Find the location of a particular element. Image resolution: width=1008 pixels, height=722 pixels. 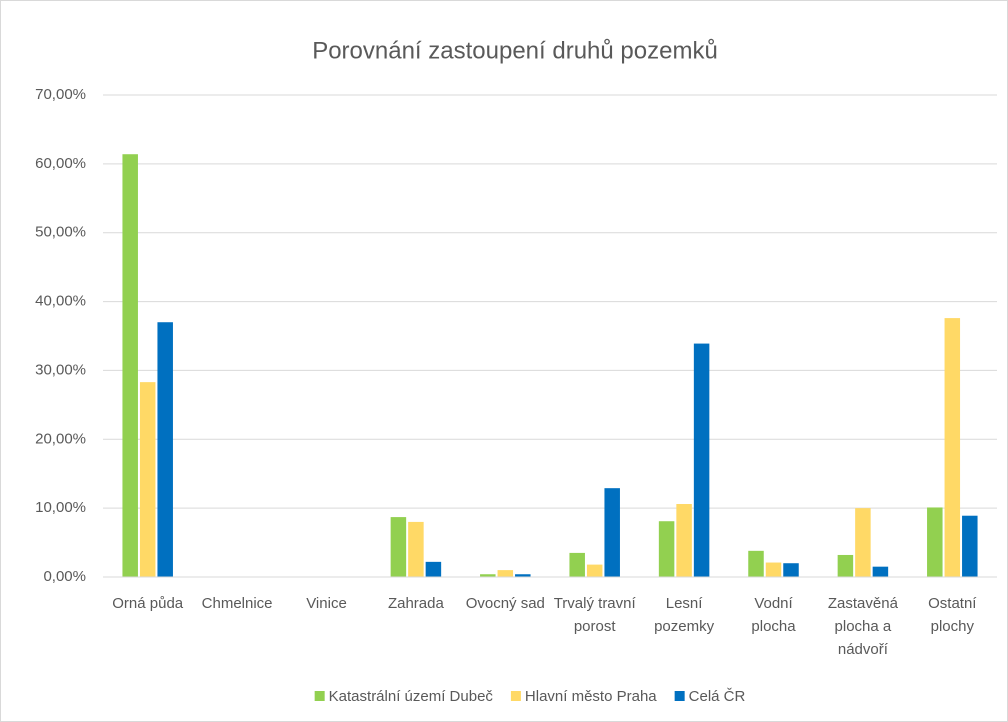

x-tick-label: Ostatní plochy is located at coordinates (952, 615).